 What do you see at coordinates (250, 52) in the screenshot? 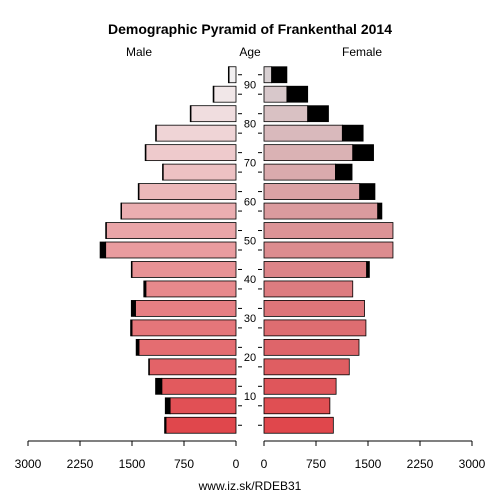
I see `age-label: Age` at bounding box center [250, 52].